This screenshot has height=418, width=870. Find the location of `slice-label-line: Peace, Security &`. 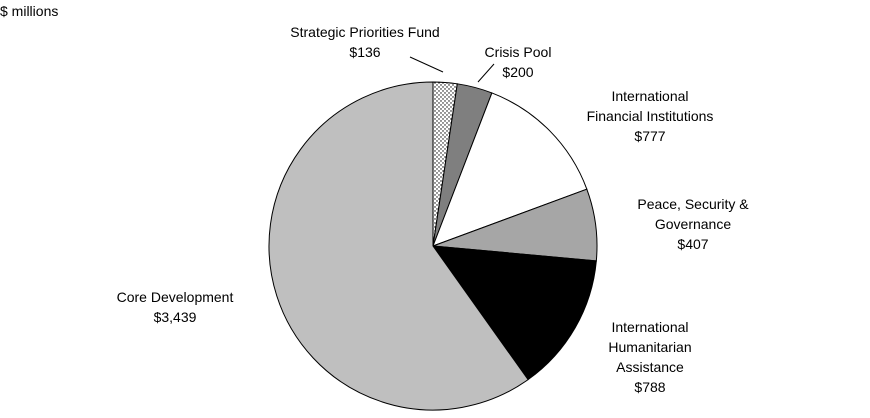

slice-label-line: Peace, Security & is located at coordinates (693, 204).